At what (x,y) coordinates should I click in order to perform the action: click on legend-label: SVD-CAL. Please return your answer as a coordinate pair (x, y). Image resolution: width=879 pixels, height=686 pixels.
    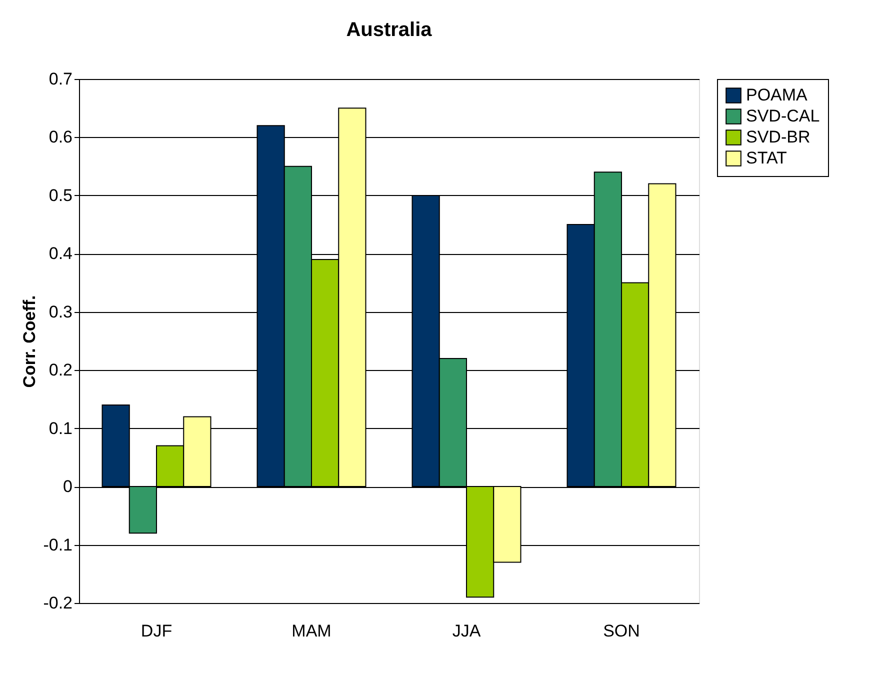
    Looking at the image, I should click on (783, 116).